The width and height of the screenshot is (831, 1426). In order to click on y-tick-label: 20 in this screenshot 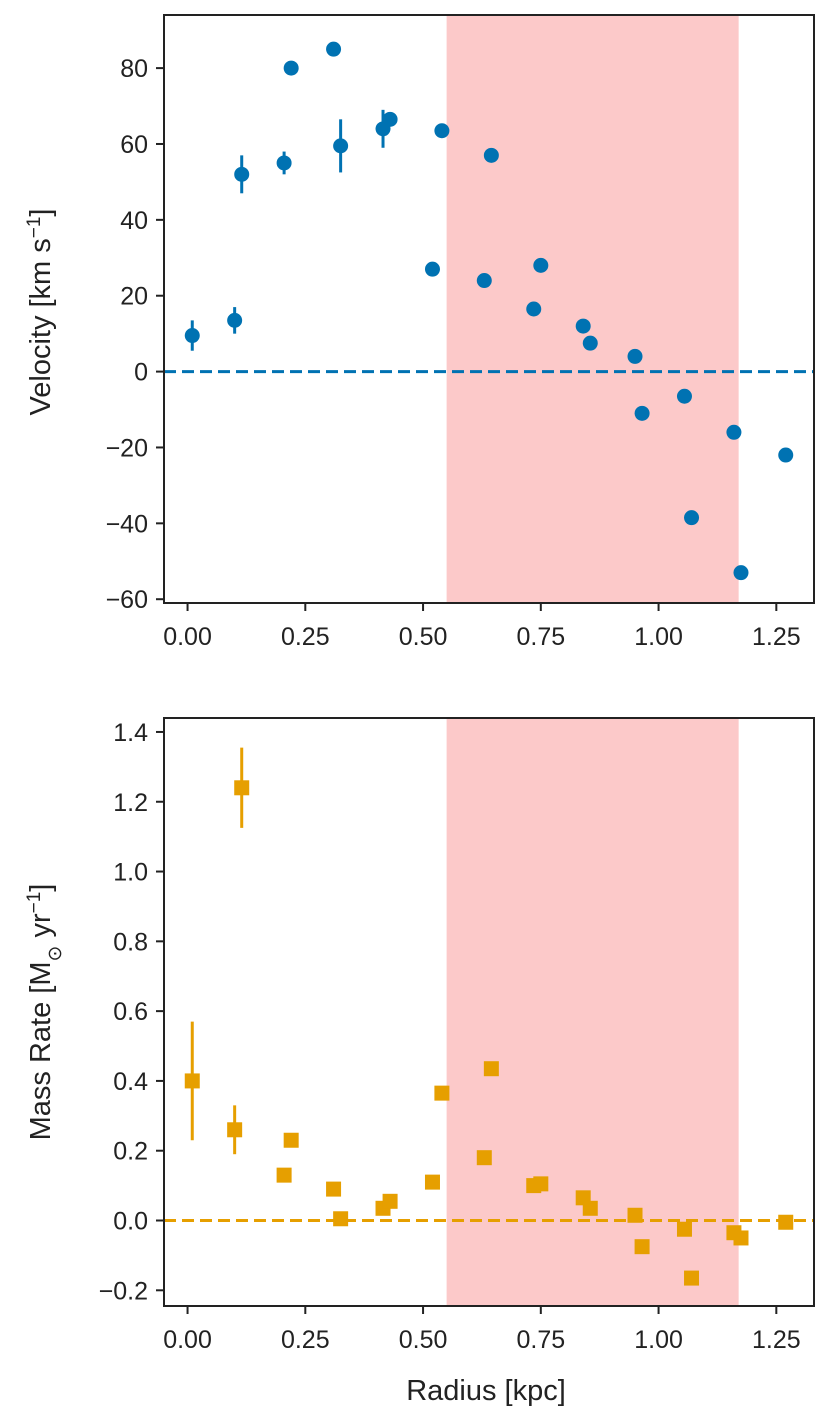, I will do `click(134, 297)`.